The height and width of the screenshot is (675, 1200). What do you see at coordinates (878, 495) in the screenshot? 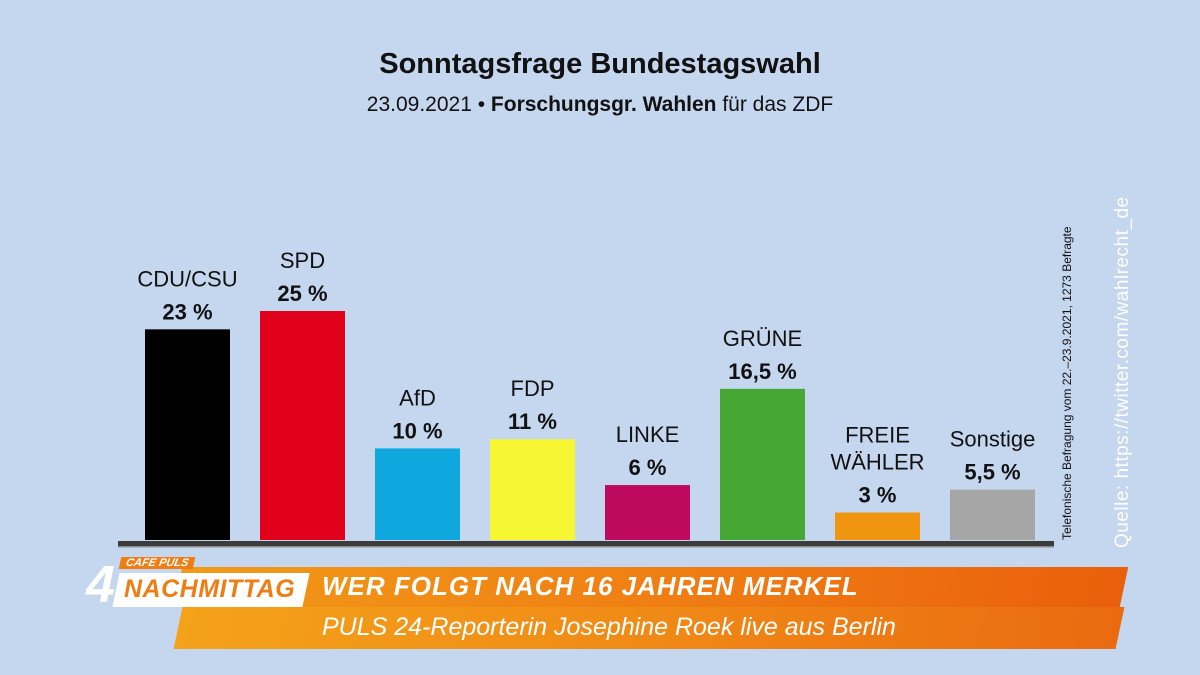
I see `value-label-freie-w-hler: 3 %` at bounding box center [878, 495].